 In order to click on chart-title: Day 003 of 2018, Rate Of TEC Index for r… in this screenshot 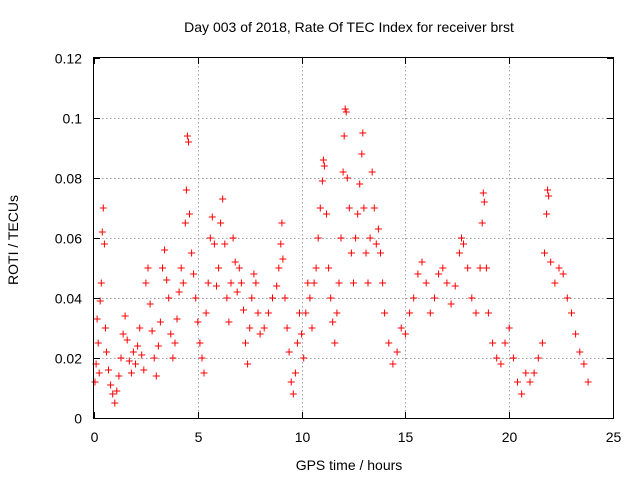, I will do `click(349, 27)`.